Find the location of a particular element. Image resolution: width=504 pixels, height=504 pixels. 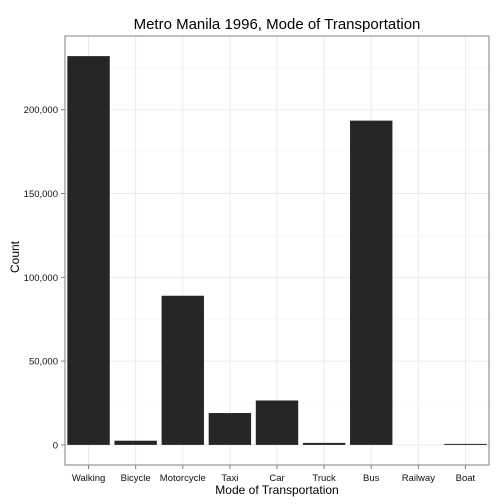

bar-walking is located at coordinates (88, 250).